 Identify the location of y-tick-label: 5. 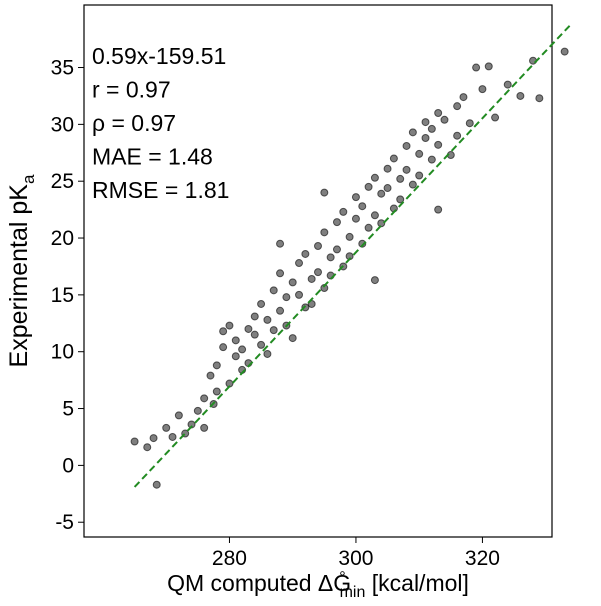
(68, 409).